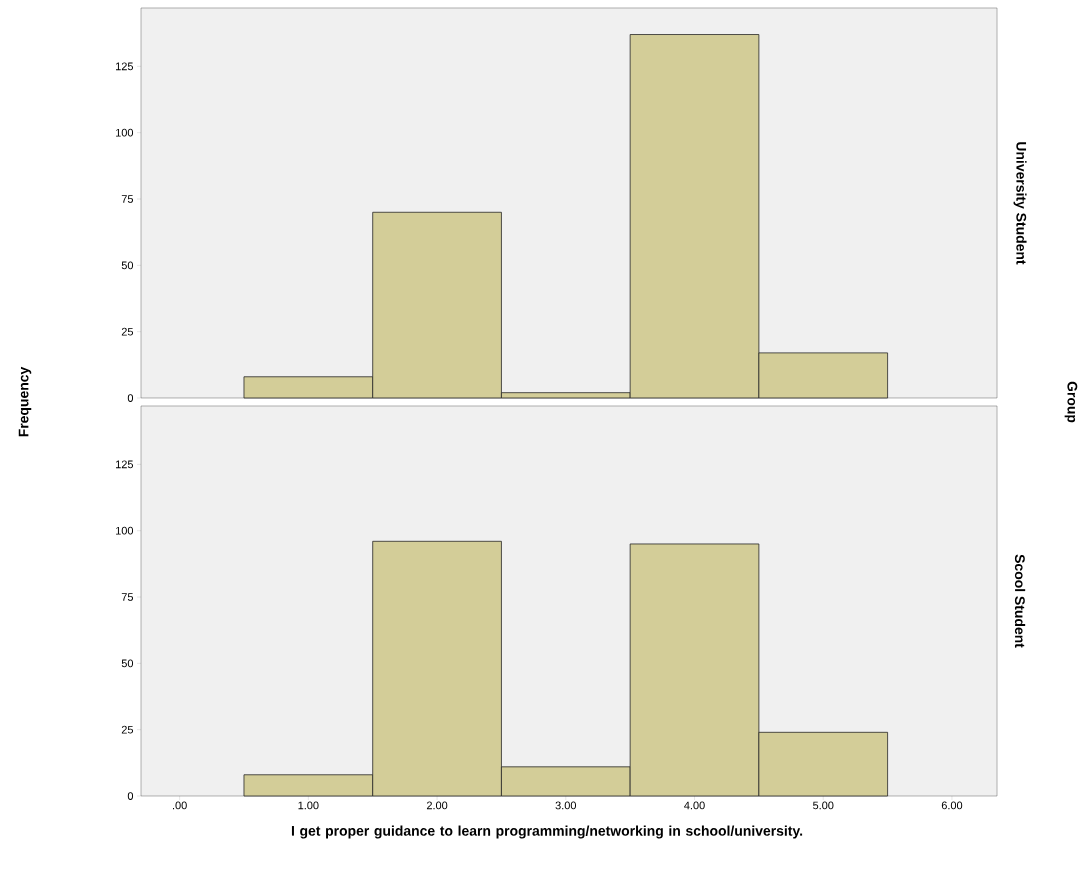  Describe the element at coordinates (180, 805) in the screenshot. I see `x-tick-label: .00` at that location.